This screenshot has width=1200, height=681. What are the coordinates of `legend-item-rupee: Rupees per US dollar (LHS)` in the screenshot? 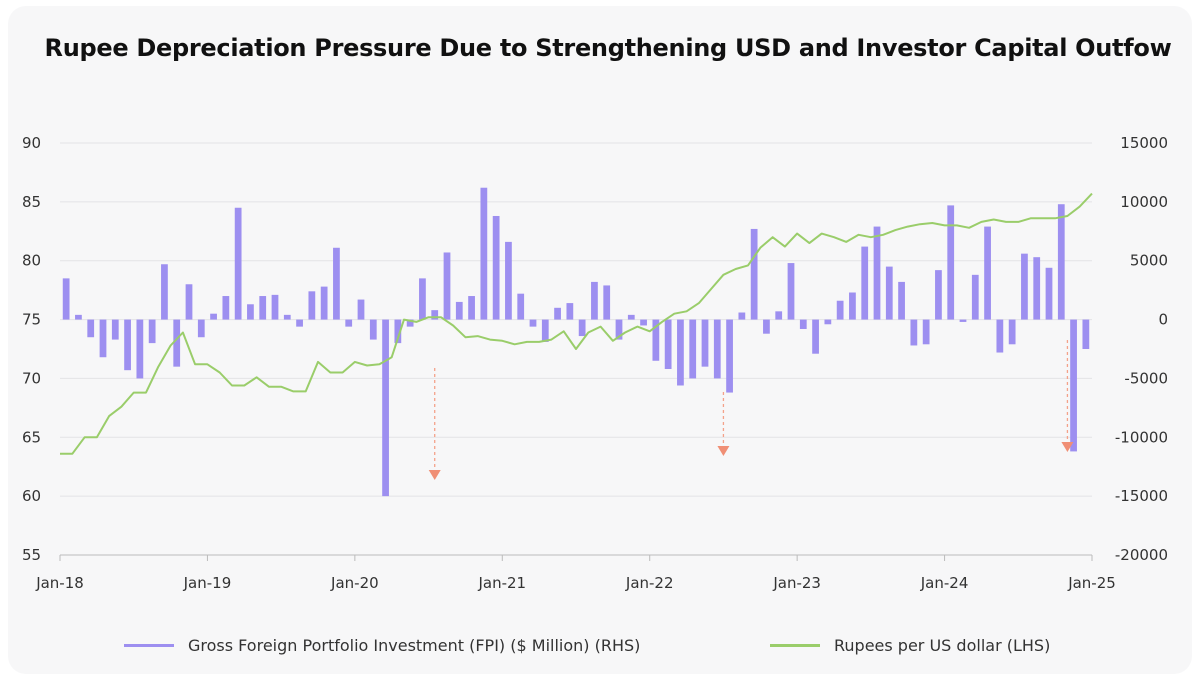 It's located at (910, 645).